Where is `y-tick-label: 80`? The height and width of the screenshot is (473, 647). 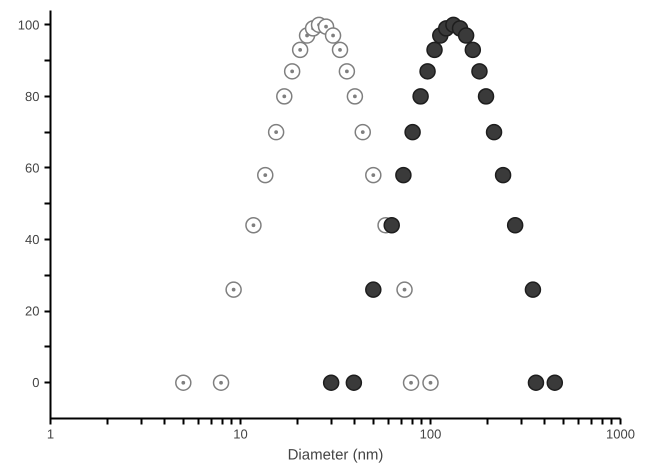 y-tick-label: 80 is located at coordinates (32, 96).